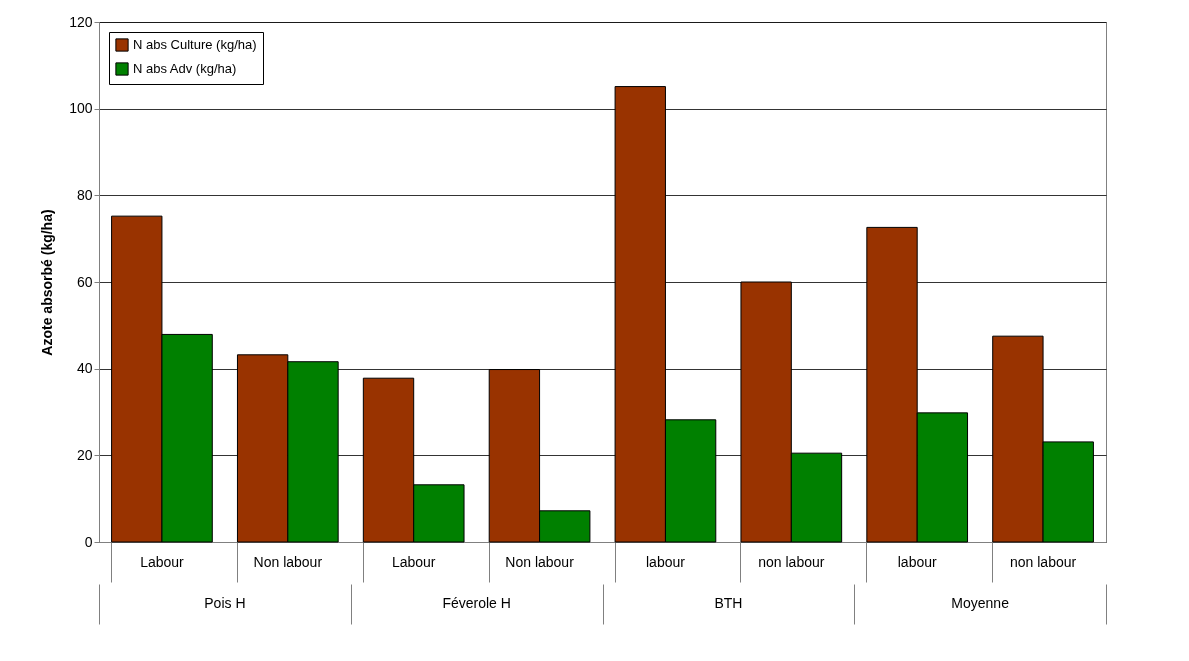 This screenshot has height=661, width=1189. Describe the element at coordinates (728, 603) in the screenshot. I see `text: BTH` at that location.